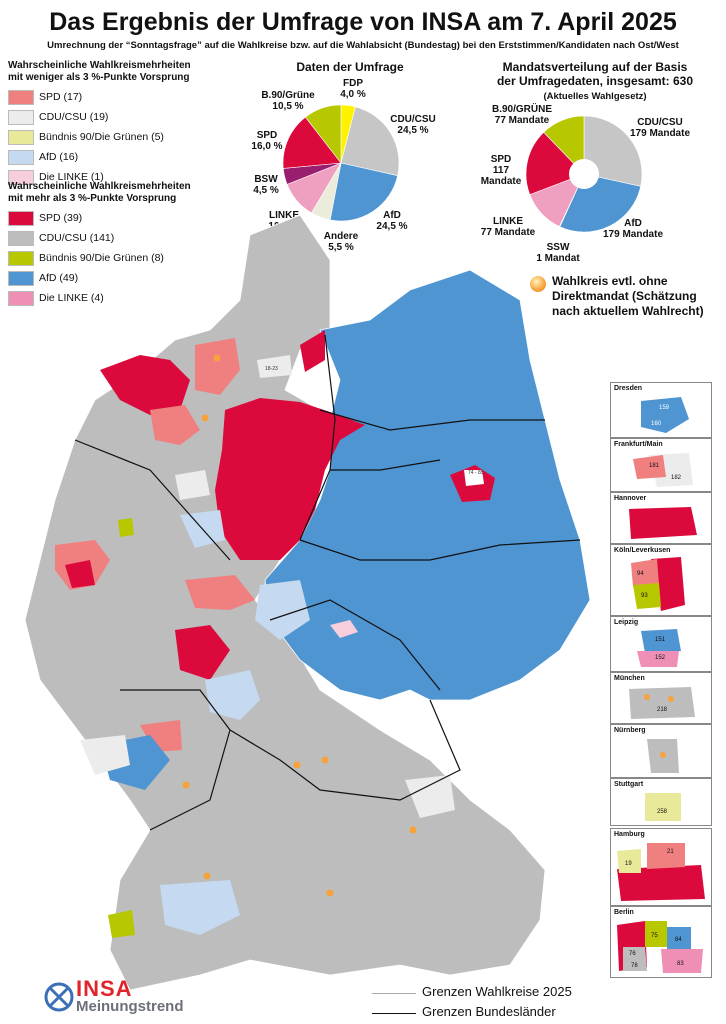  I want to click on map-berlin-label: 74 - 85, so click(476, 473).